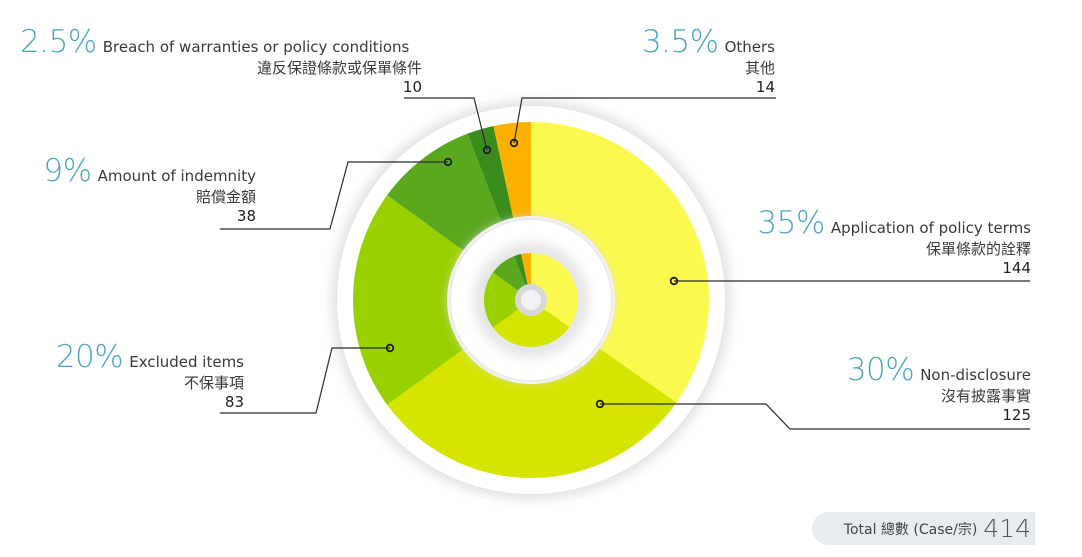 The height and width of the screenshot is (557, 1082). Describe the element at coordinates (531, 328) in the screenshot. I see `inner-slice-nondisclosure` at that location.